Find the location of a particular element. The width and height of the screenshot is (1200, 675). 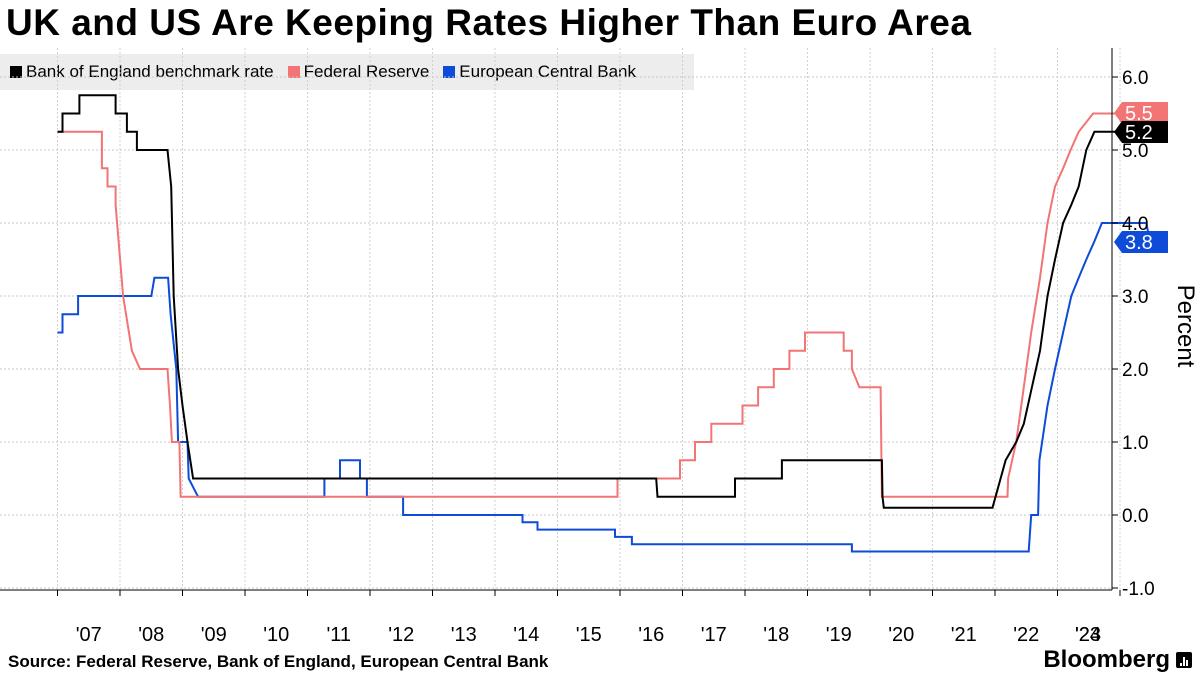

terminal-icon is located at coordinates (1184, 660).